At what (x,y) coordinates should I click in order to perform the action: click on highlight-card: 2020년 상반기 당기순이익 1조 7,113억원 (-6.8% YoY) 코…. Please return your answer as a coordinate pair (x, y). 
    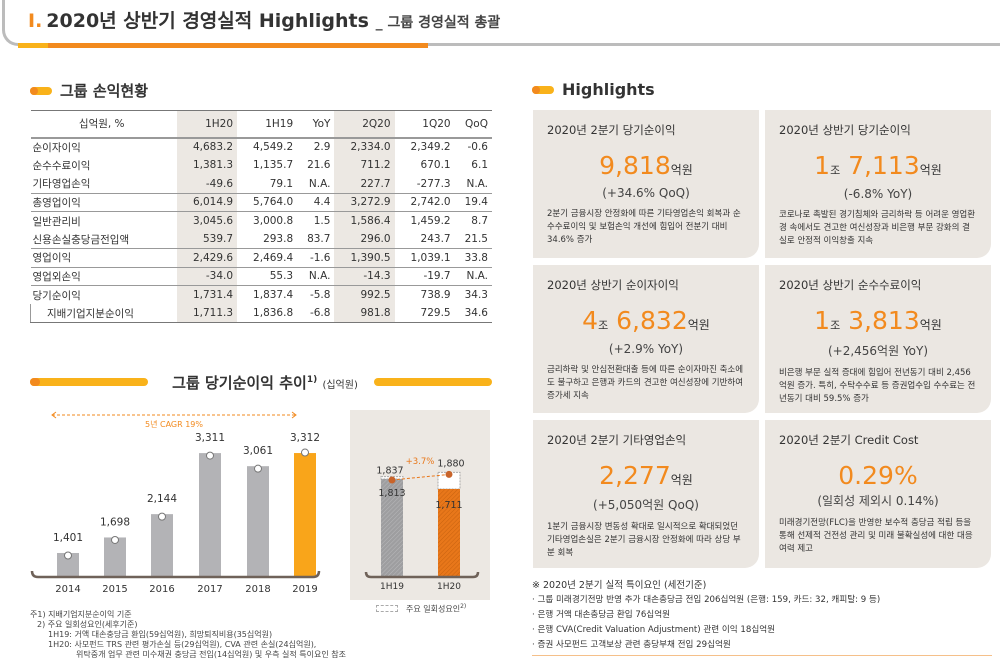
    Looking at the image, I should click on (878, 184).